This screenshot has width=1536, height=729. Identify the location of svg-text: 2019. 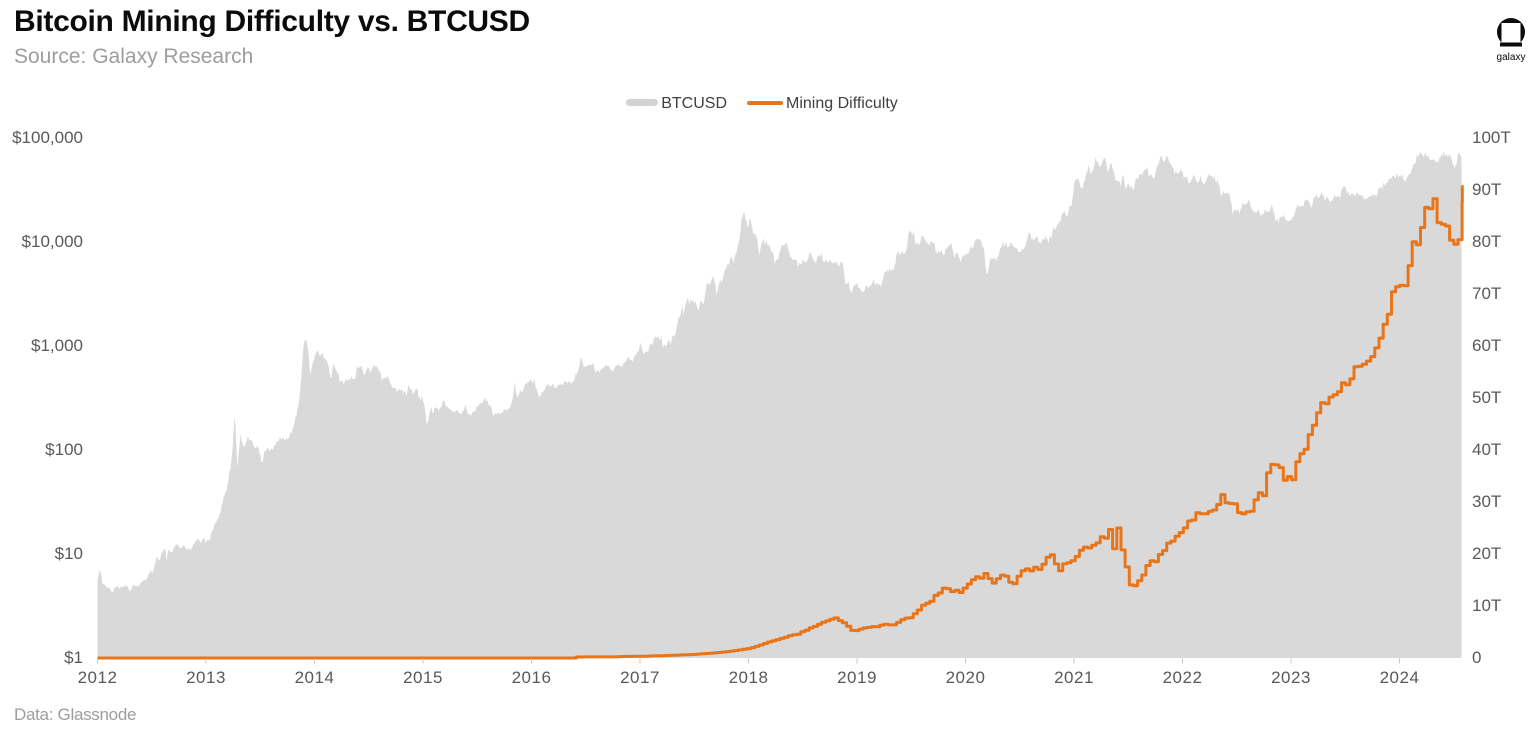
(857, 677).